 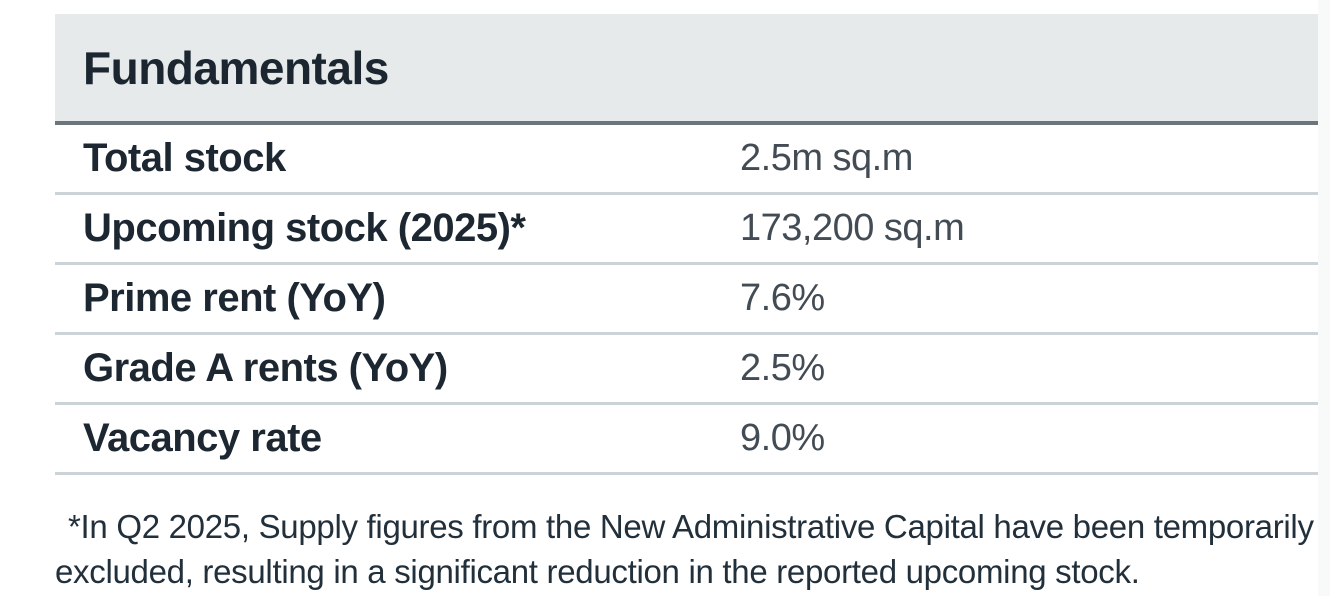 What do you see at coordinates (686, 230) in the screenshot?
I see `table-row: Upcoming stock (2025)* 173,200 sq.m` at bounding box center [686, 230].